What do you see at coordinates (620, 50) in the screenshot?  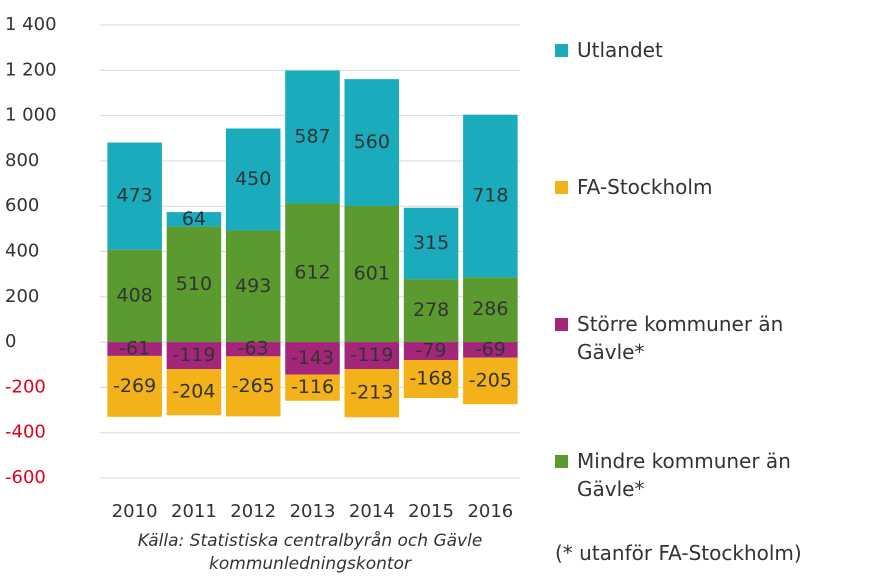 I see `legend-label: Utlandet` at bounding box center [620, 50].